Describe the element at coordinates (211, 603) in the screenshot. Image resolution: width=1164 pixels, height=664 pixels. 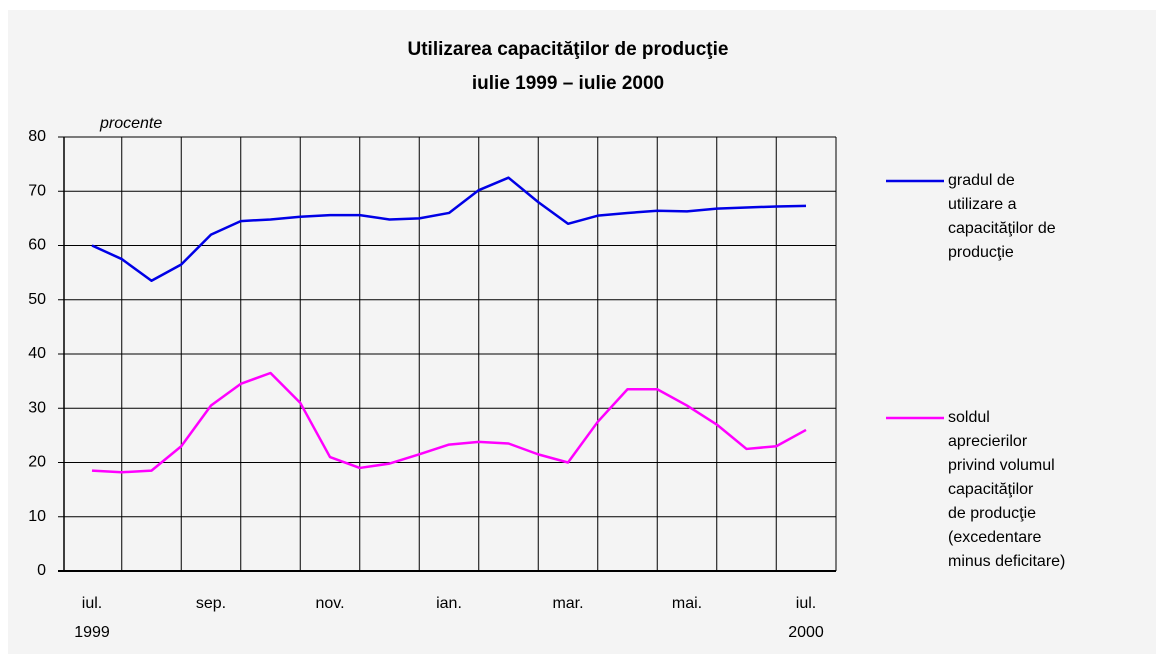
I see `x-tick-label: sep.` at that location.